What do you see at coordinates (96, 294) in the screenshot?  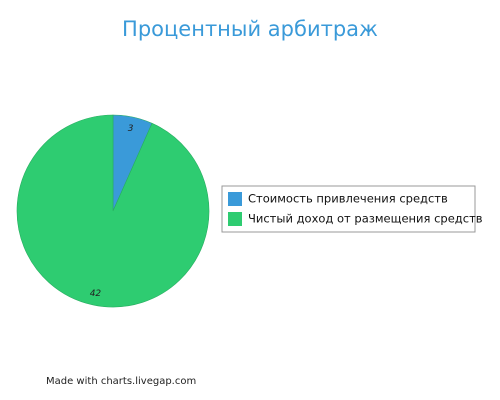 I see `data-label: 42` at bounding box center [96, 294].